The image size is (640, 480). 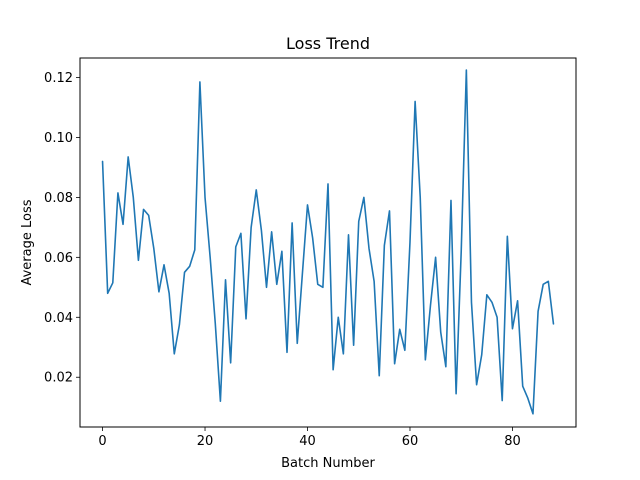 What do you see at coordinates (58, 318) in the screenshot?
I see `y-tick-label: 0.04` at bounding box center [58, 318].